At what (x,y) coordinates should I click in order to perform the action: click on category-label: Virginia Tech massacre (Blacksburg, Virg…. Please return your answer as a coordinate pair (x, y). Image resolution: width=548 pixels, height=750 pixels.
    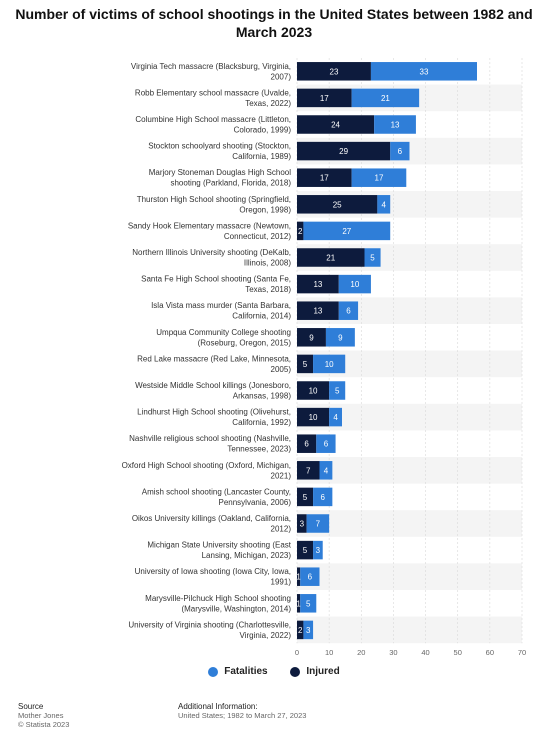
    Looking at the image, I should click on (211, 66).